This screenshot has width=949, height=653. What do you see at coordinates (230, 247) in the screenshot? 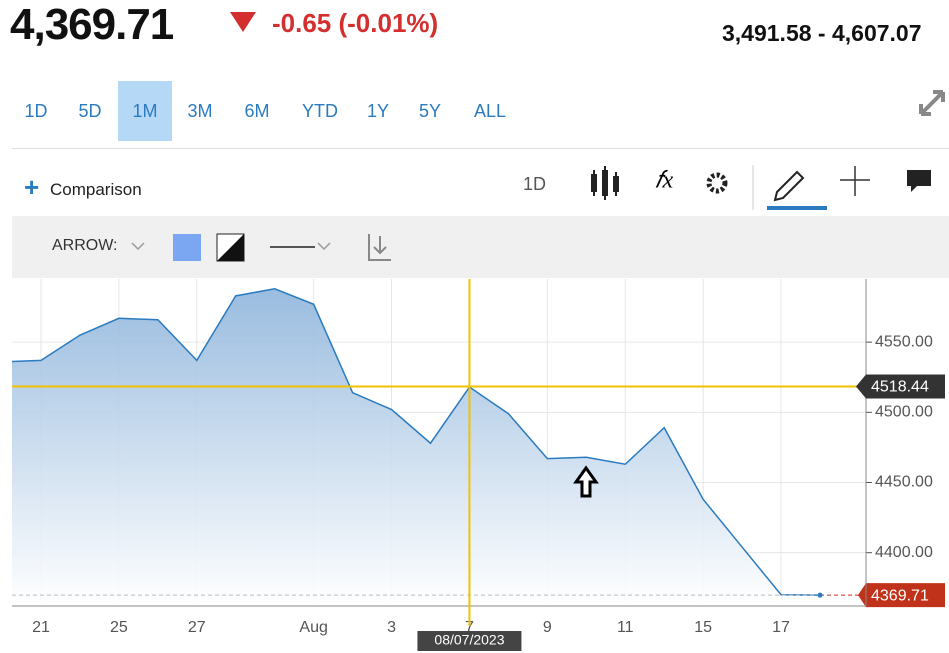
I see `line-color` at bounding box center [230, 247].